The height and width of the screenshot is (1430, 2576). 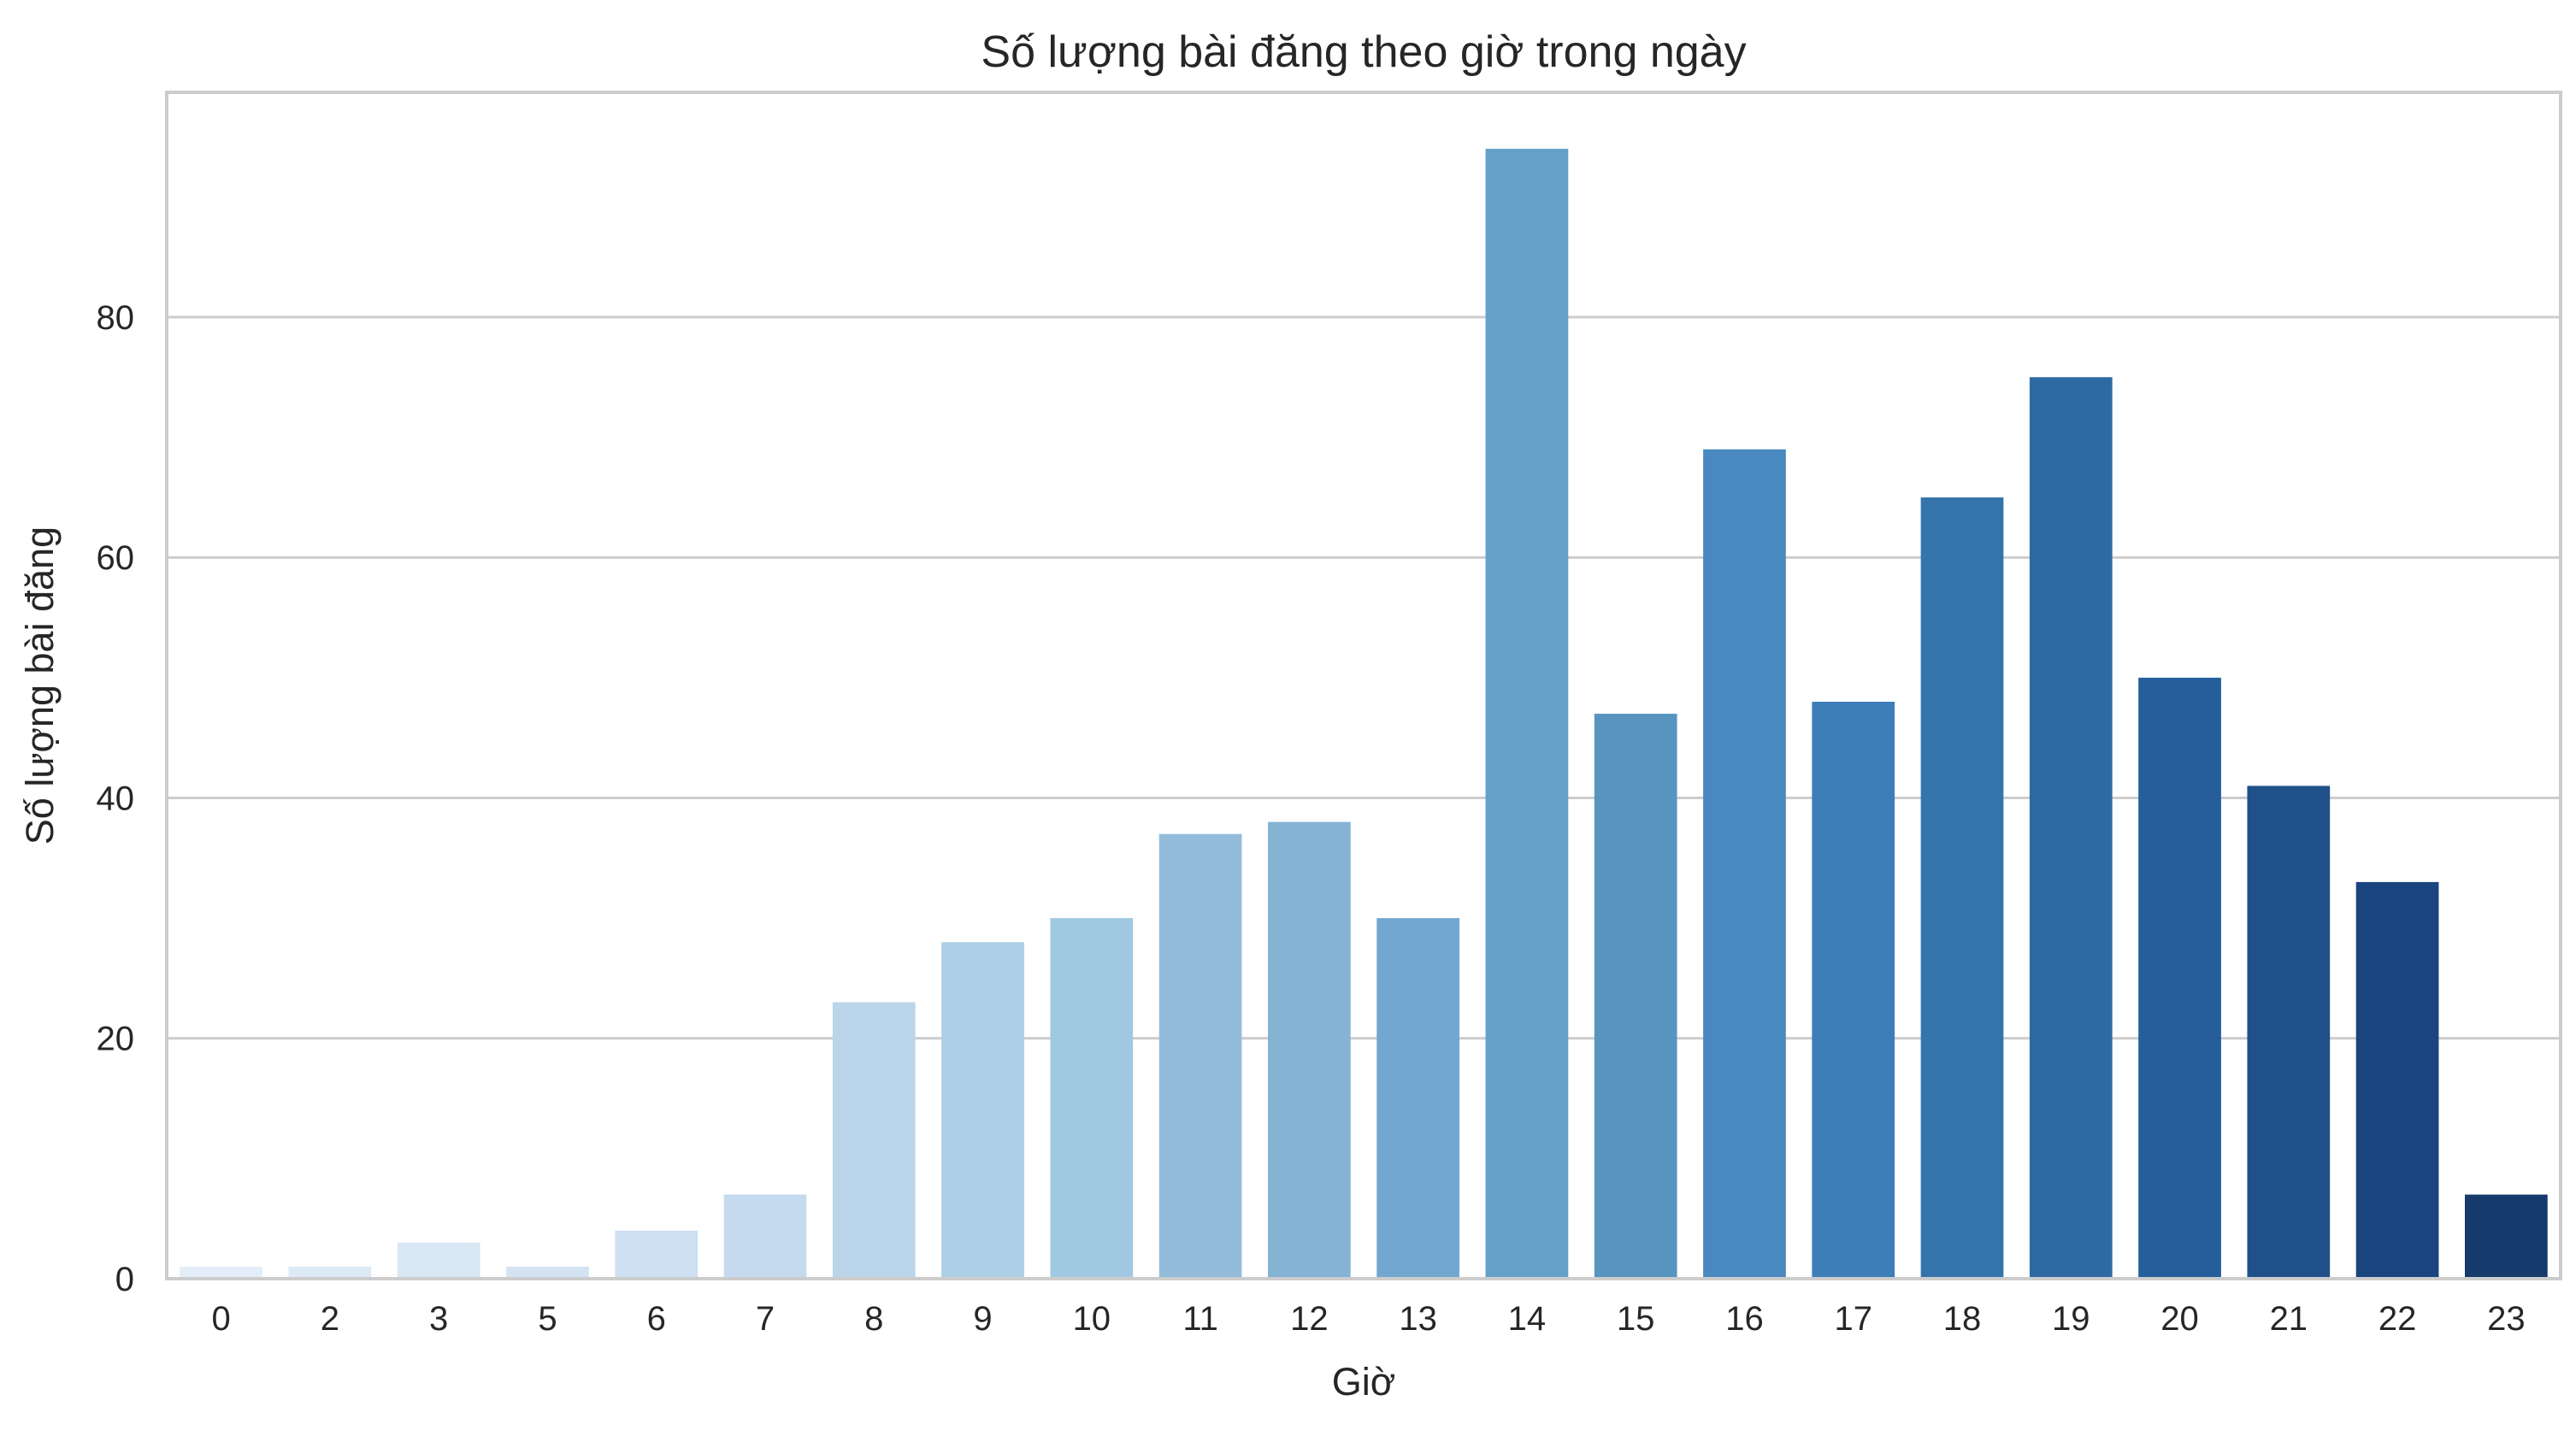 I want to click on x-tick-label: 7, so click(x=765, y=1319).